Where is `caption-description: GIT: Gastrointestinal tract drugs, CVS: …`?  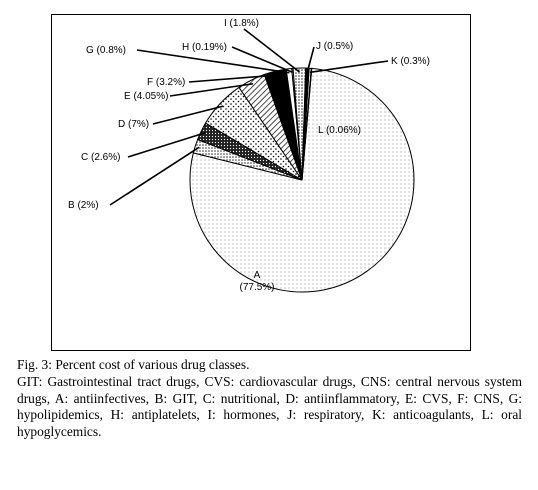 caption-description: GIT: Gastrointestinal tract drugs, CVS: … is located at coordinates (269, 406).